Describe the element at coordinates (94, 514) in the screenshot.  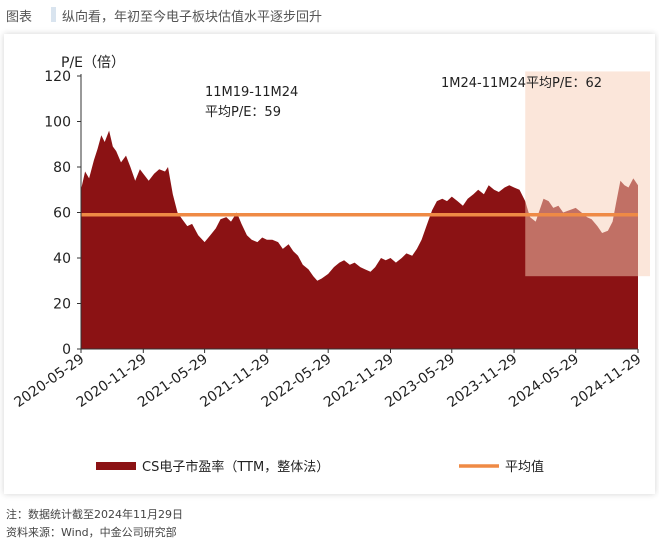
I see `footnote: 注：数据统计截至2024年11月29日` at that location.